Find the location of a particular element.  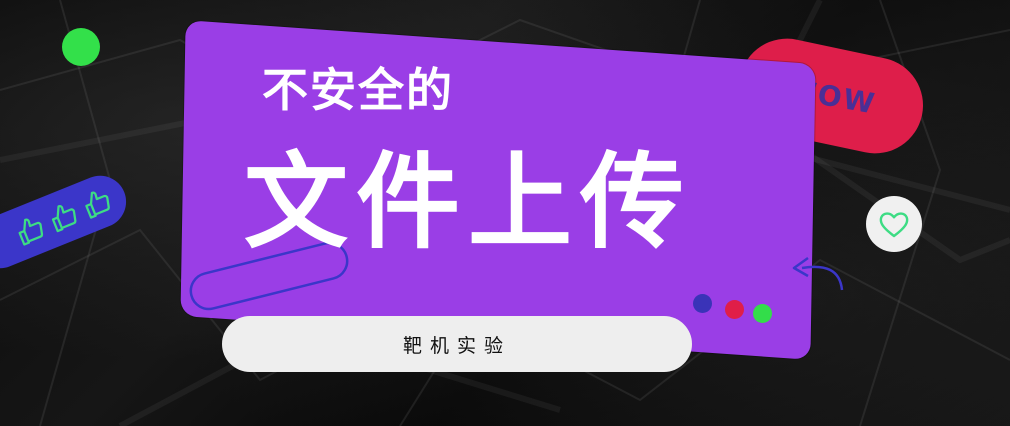

green-dot is located at coordinates (81, 47).